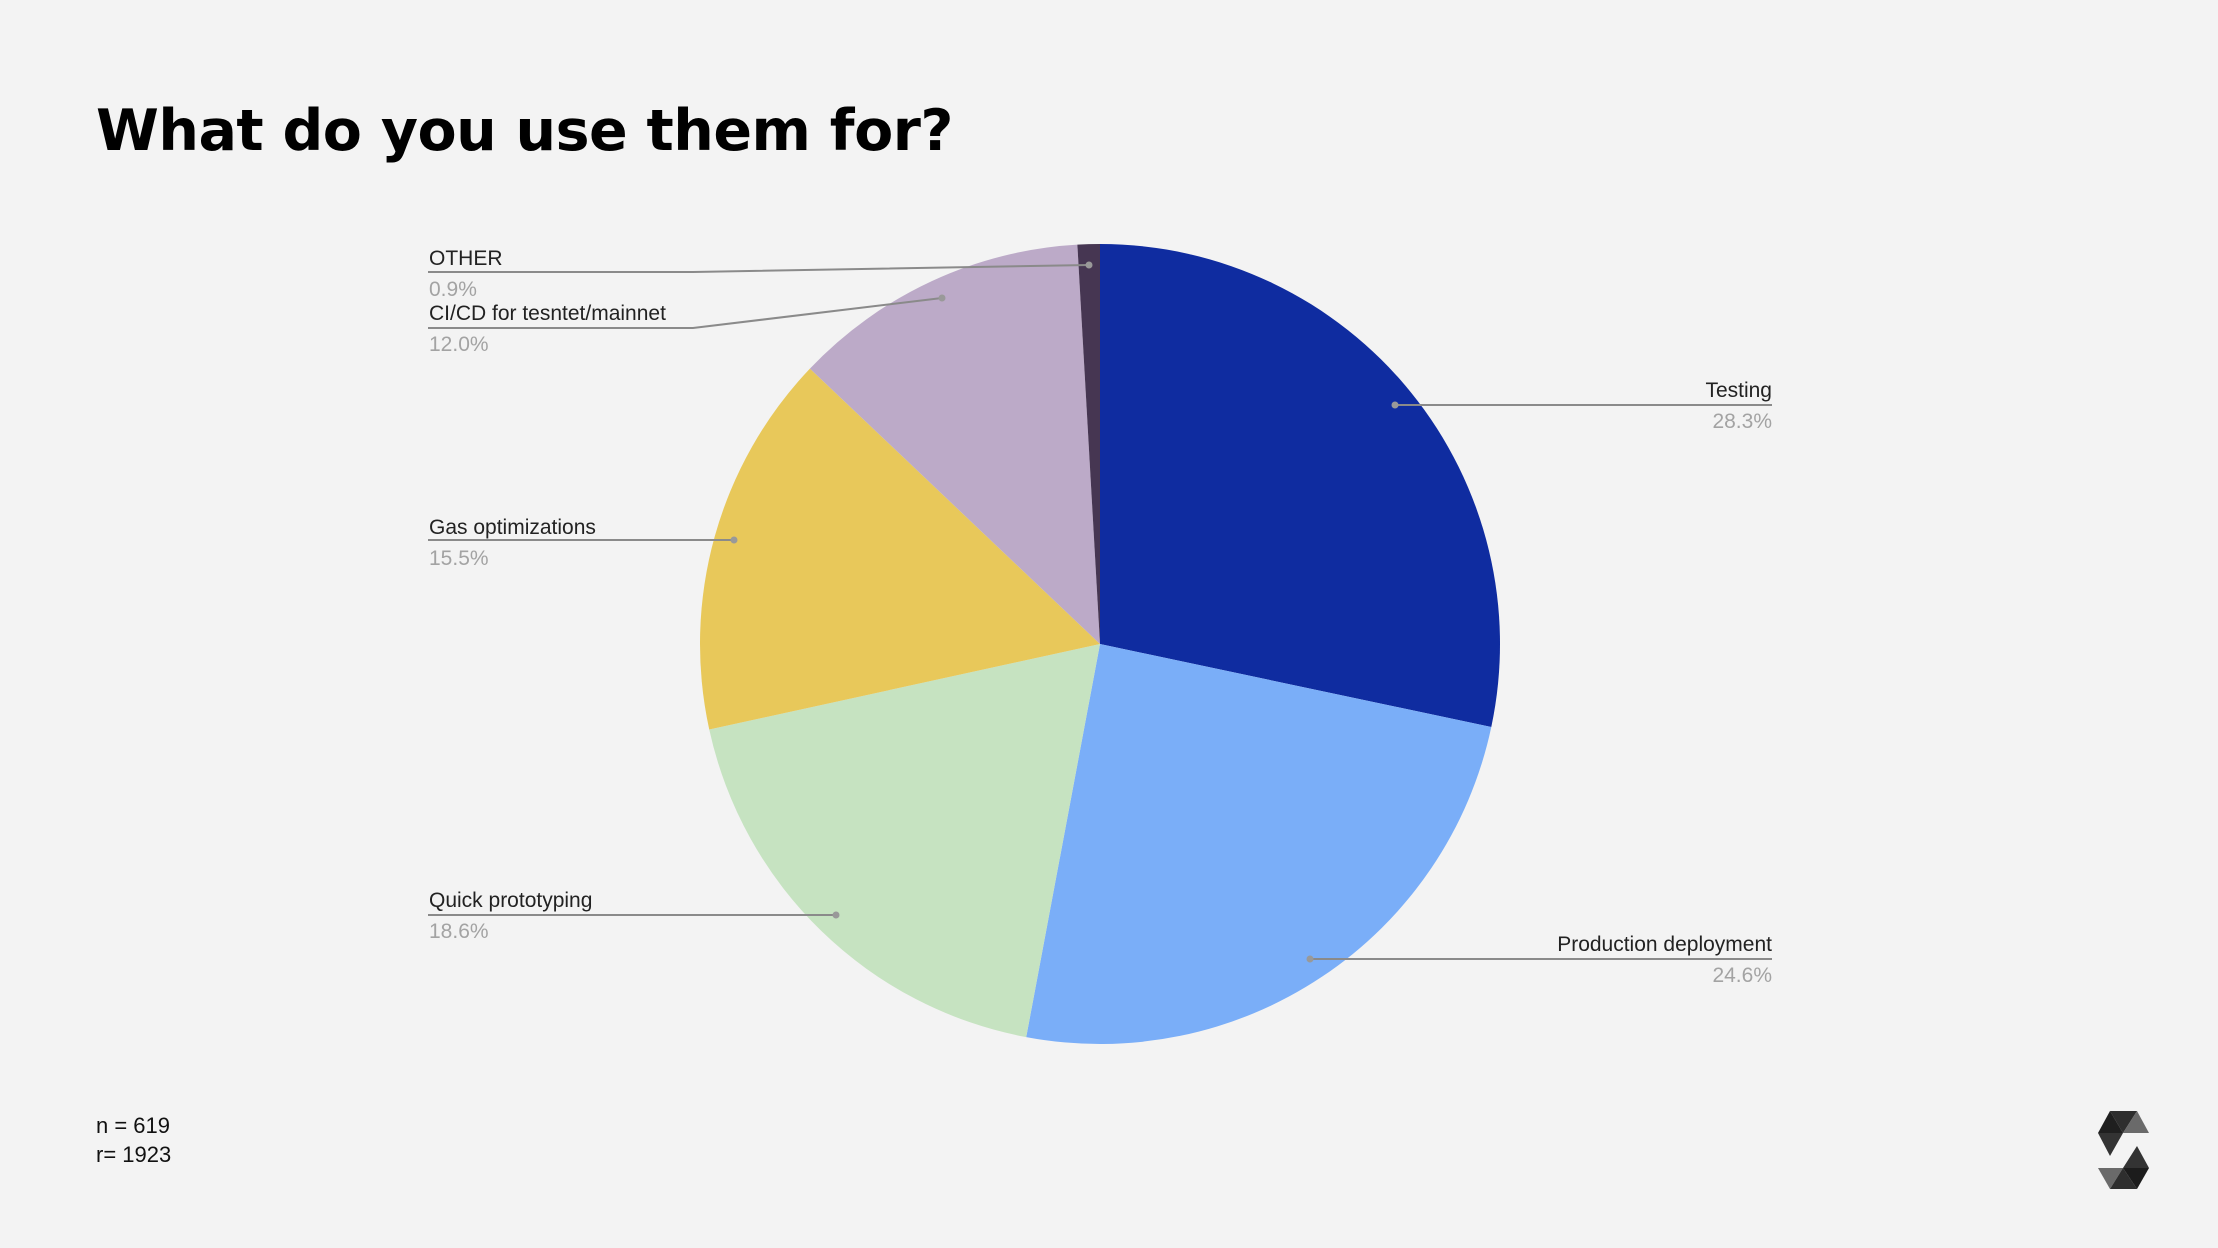 This screenshot has height=1248, width=2218. Describe the element at coordinates (459, 558) in the screenshot. I see `slice-value-gas-optimizations: 15.5%` at that location.